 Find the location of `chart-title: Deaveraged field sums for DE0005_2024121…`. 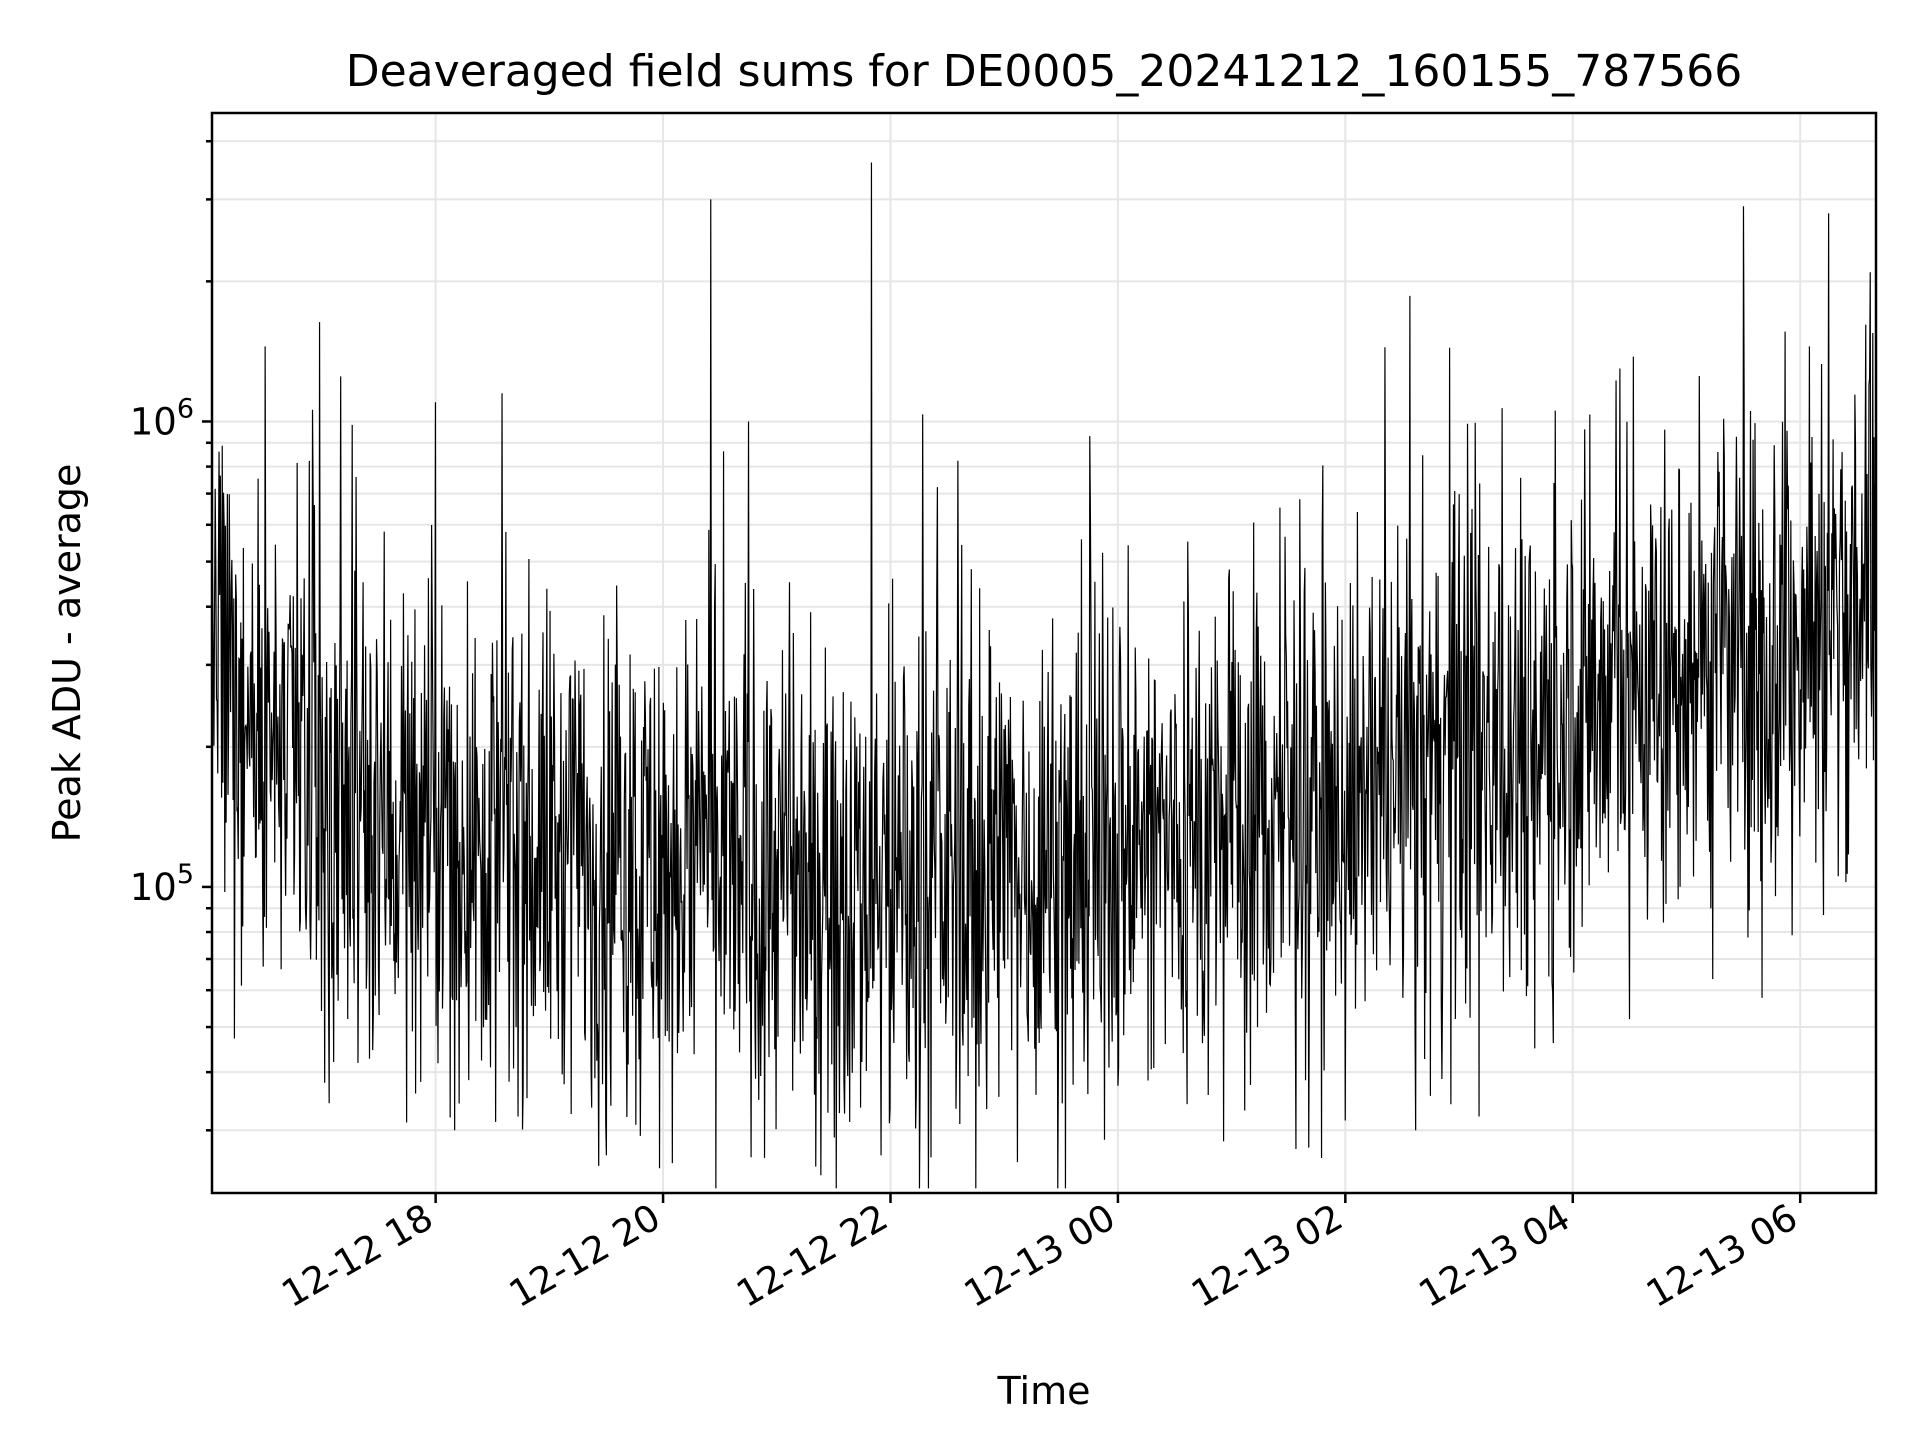

chart-title: Deaveraged field sums for DE0005_2024121… is located at coordinates (1044, 71).